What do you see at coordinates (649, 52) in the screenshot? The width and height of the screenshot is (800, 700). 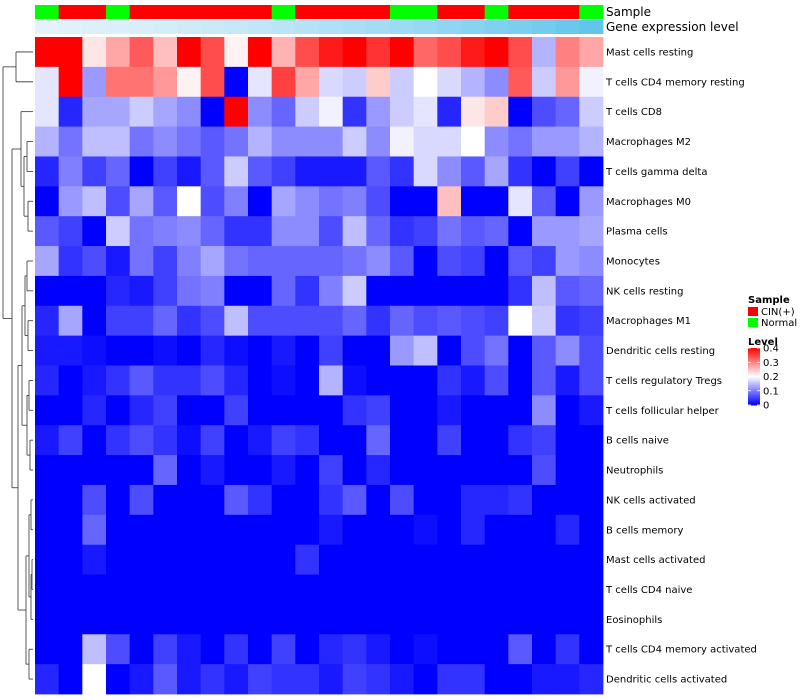 I see `row-label: Mast cells resting` at bounding box center [649, 52].